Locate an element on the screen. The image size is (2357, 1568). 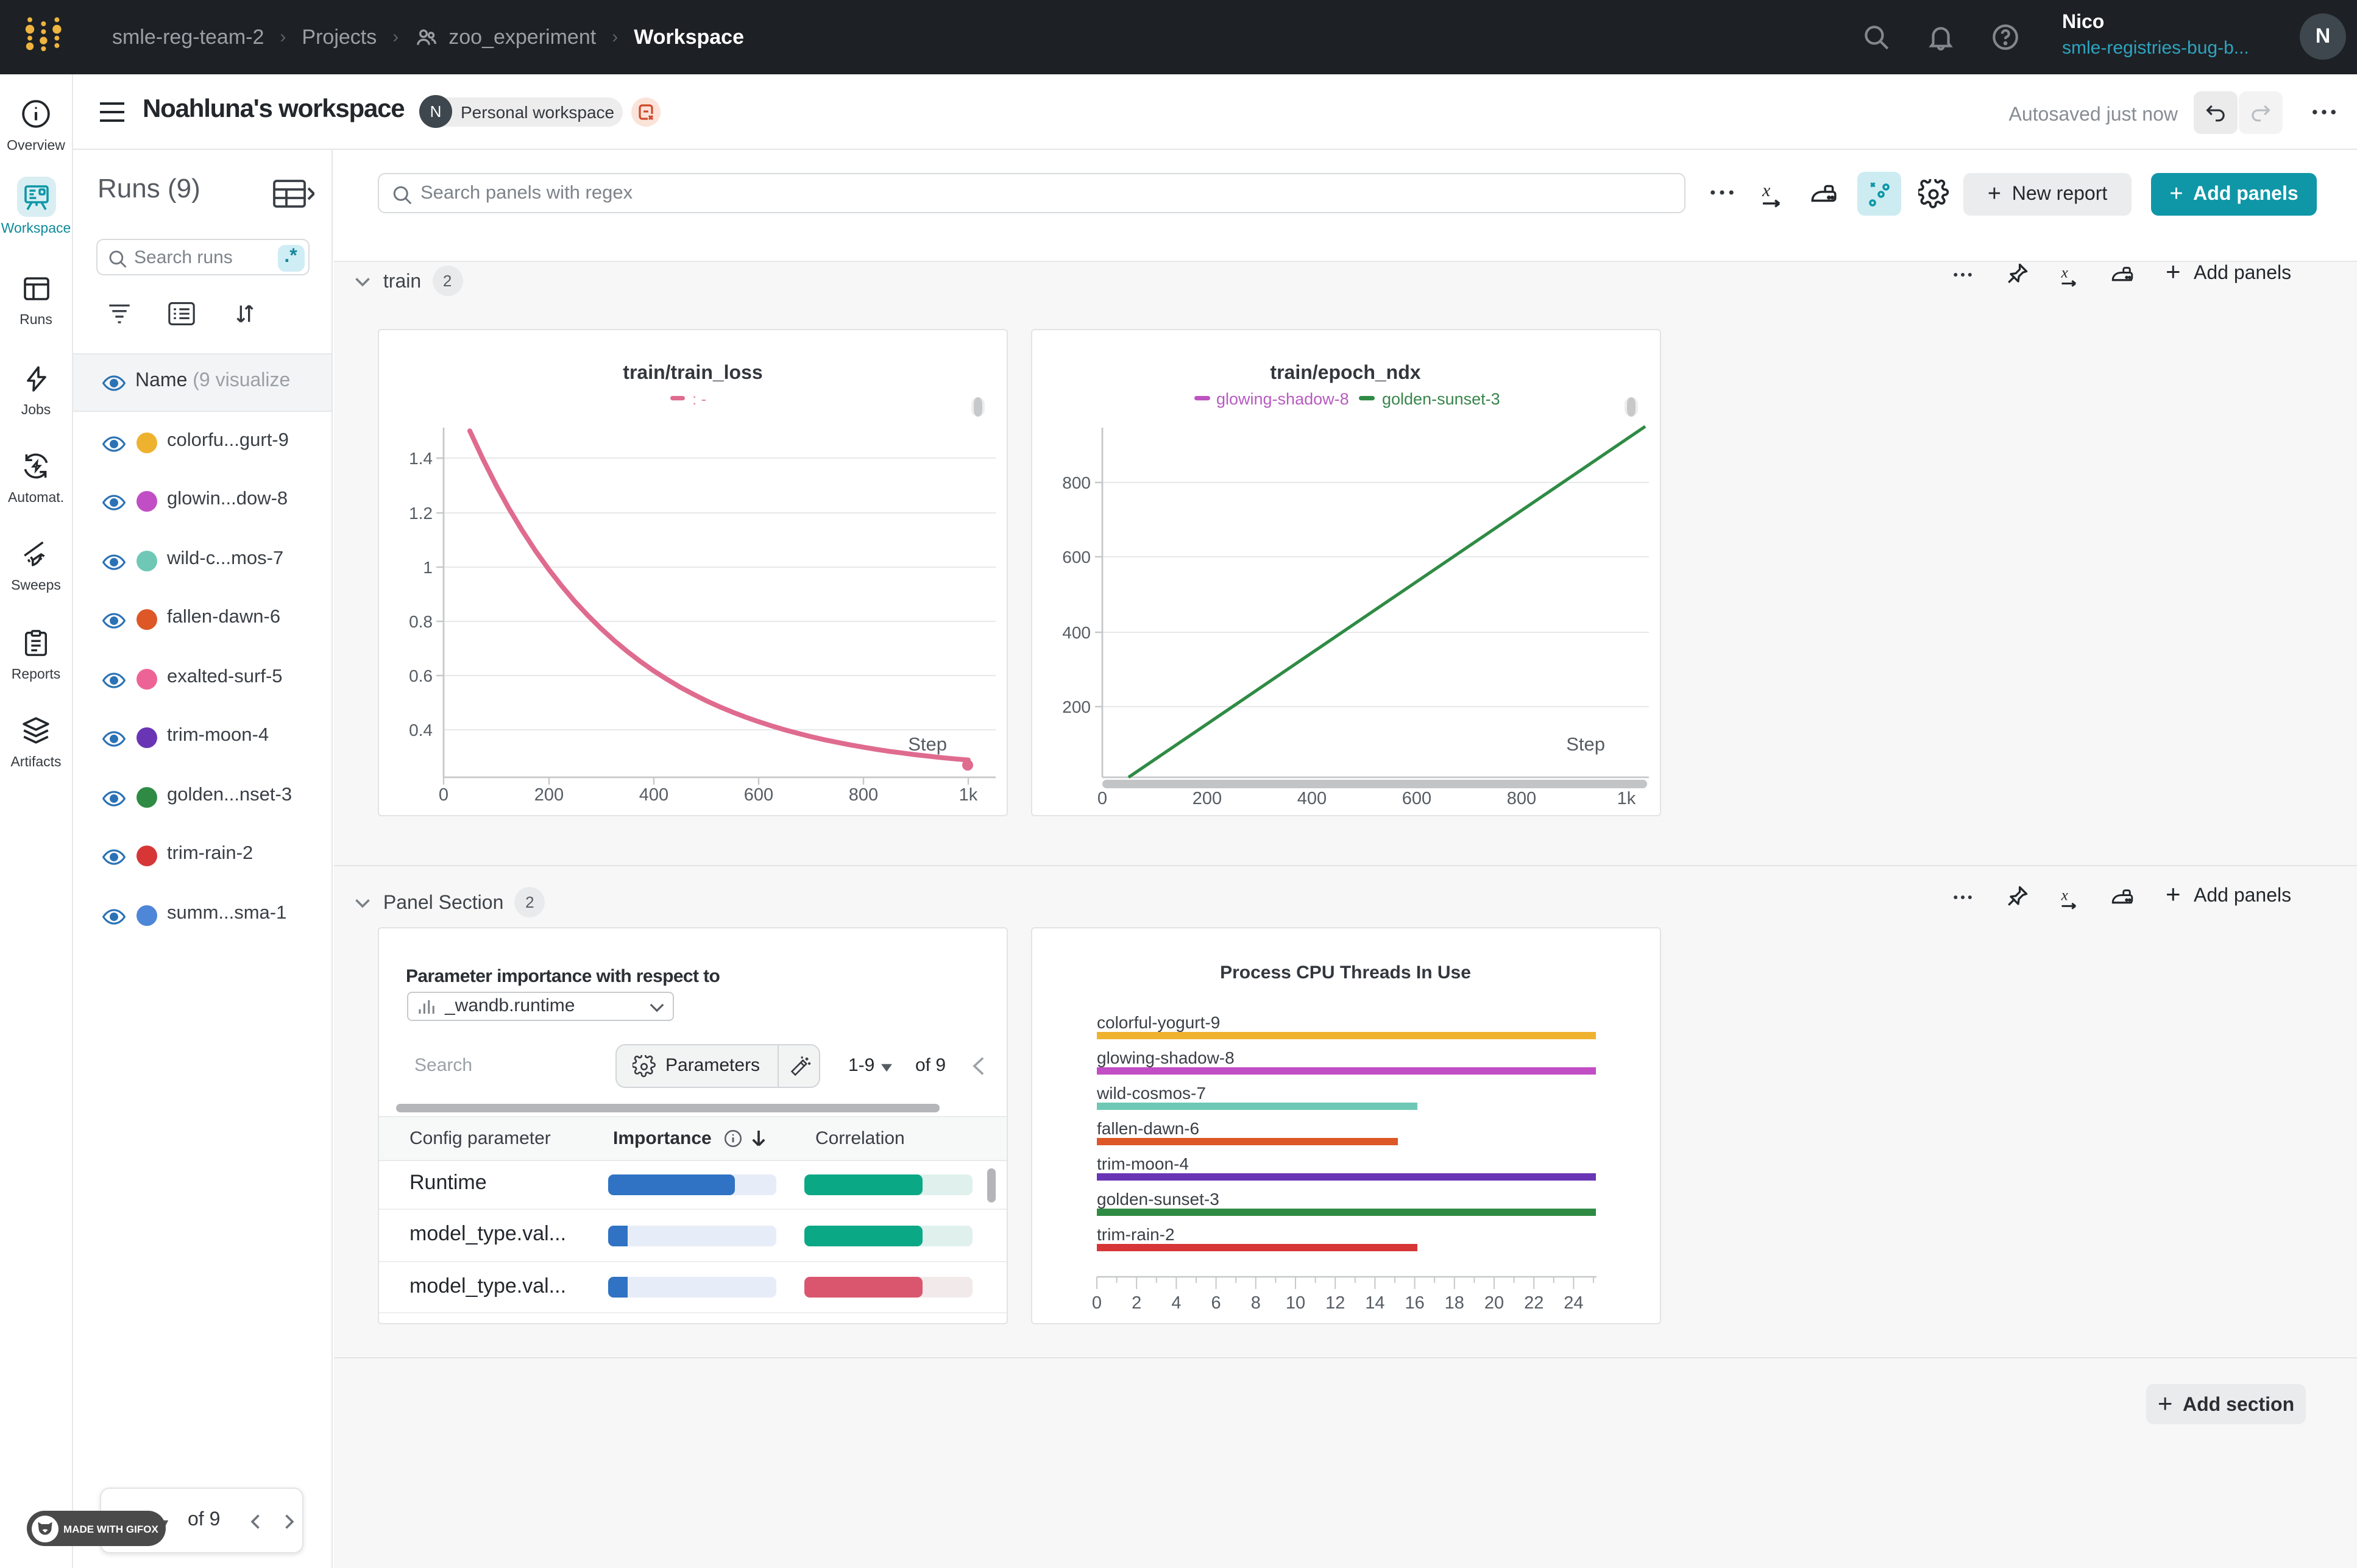
svg-text: 4 is located at coordinates (1176, 1303).